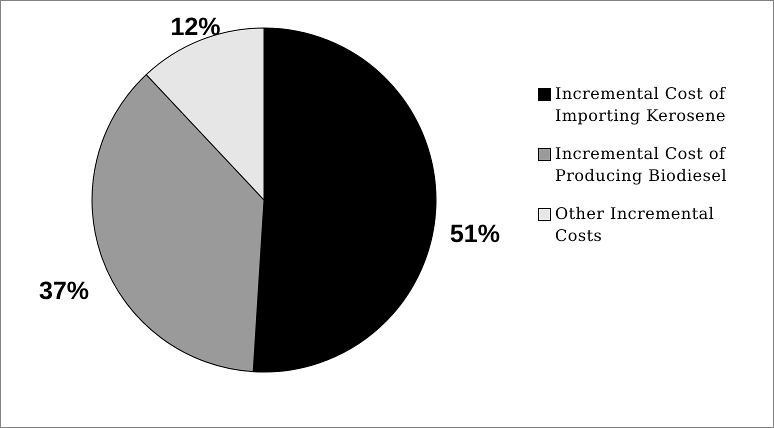 The width and height of the screenshot is (774, 428). What do you see at coordinates (475, 234) in the screenshot?
I see `data-label: 51%` at bounding box center [475, 234].